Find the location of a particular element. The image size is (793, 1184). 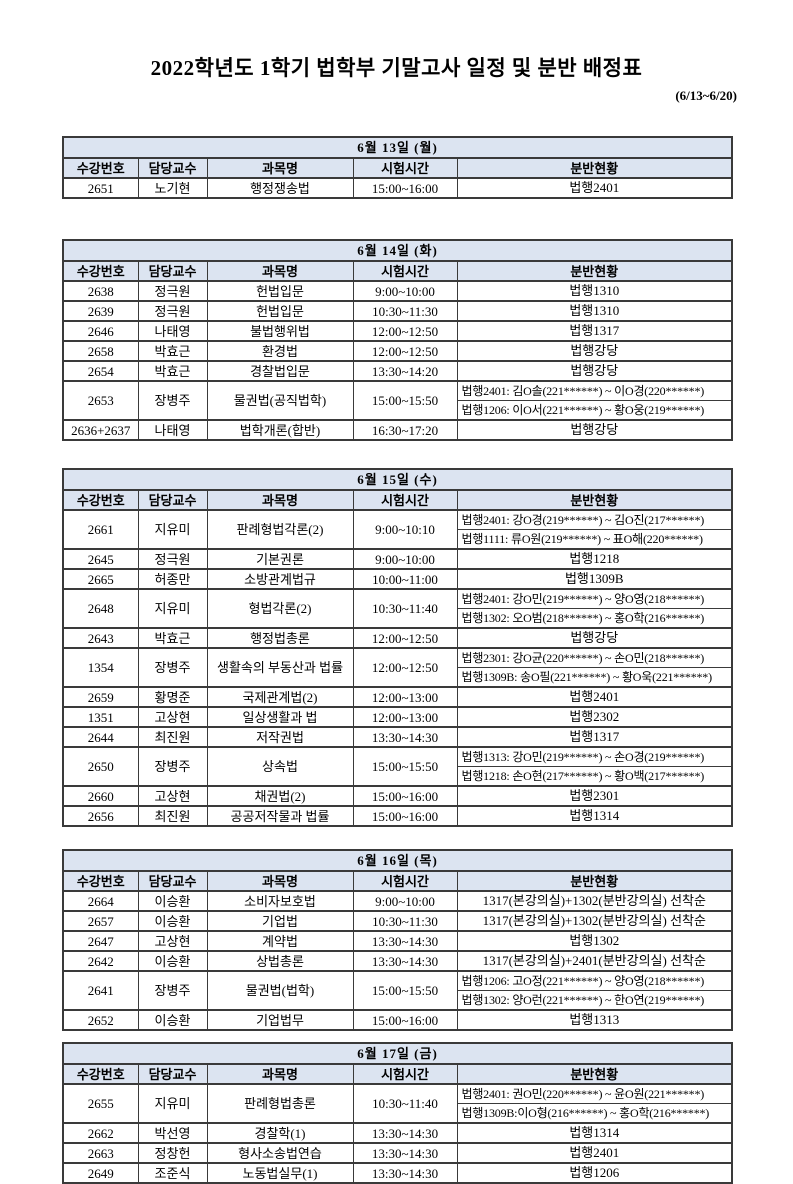

room-assignment-line: 법행2401: 강O경(219******) ~ 김O진(217******) is located at coordinates (583, 520).